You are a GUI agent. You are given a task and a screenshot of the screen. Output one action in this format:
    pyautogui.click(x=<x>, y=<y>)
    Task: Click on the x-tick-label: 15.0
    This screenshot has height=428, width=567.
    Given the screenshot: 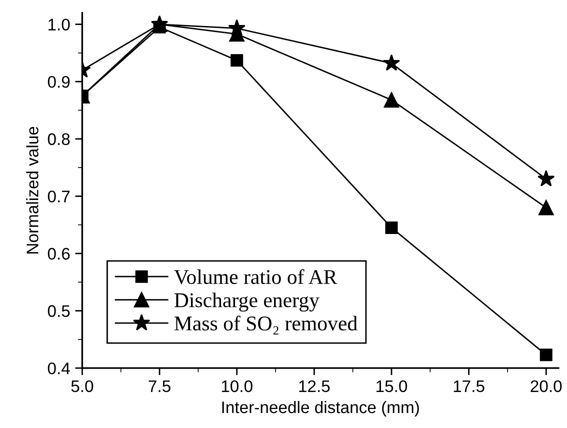 What is the action you would take?
    pyautogui.click(x=392, y=386)
    